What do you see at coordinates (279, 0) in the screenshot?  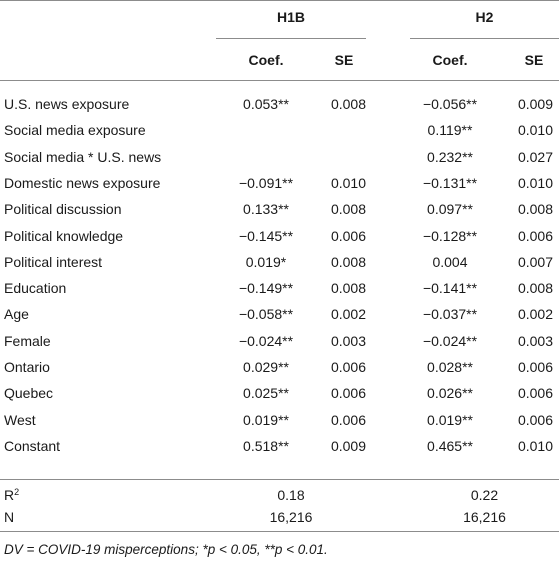 I see `top-rule` at bounding box center [279, 0].